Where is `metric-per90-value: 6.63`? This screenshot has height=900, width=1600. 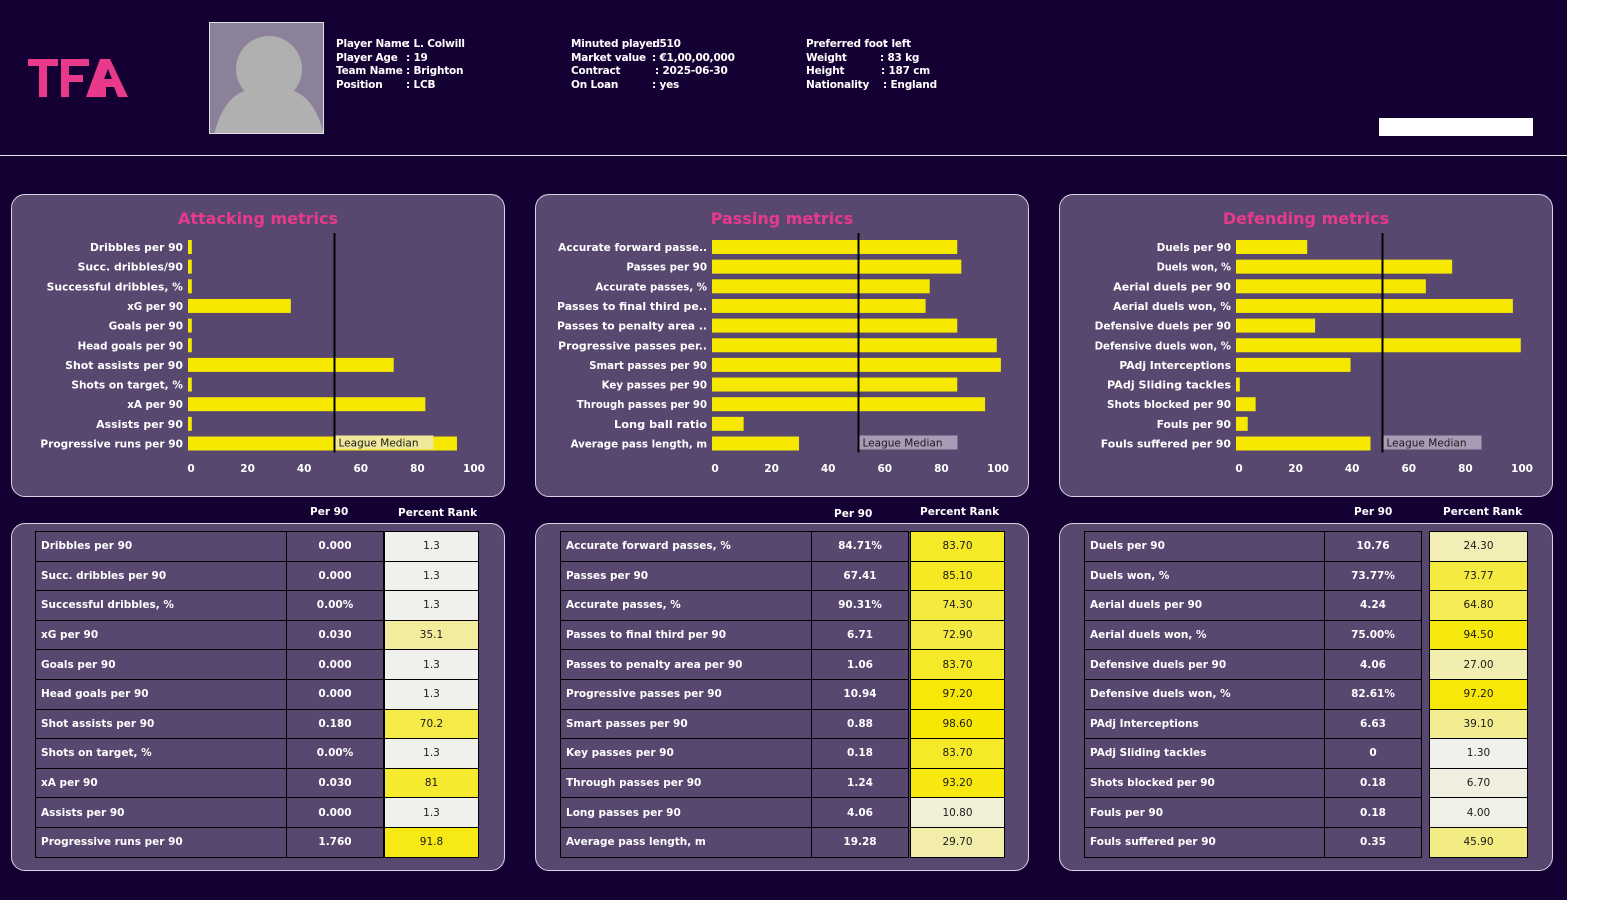 metric-per90-value: 6.63 is located at coordinates (1373, 724).